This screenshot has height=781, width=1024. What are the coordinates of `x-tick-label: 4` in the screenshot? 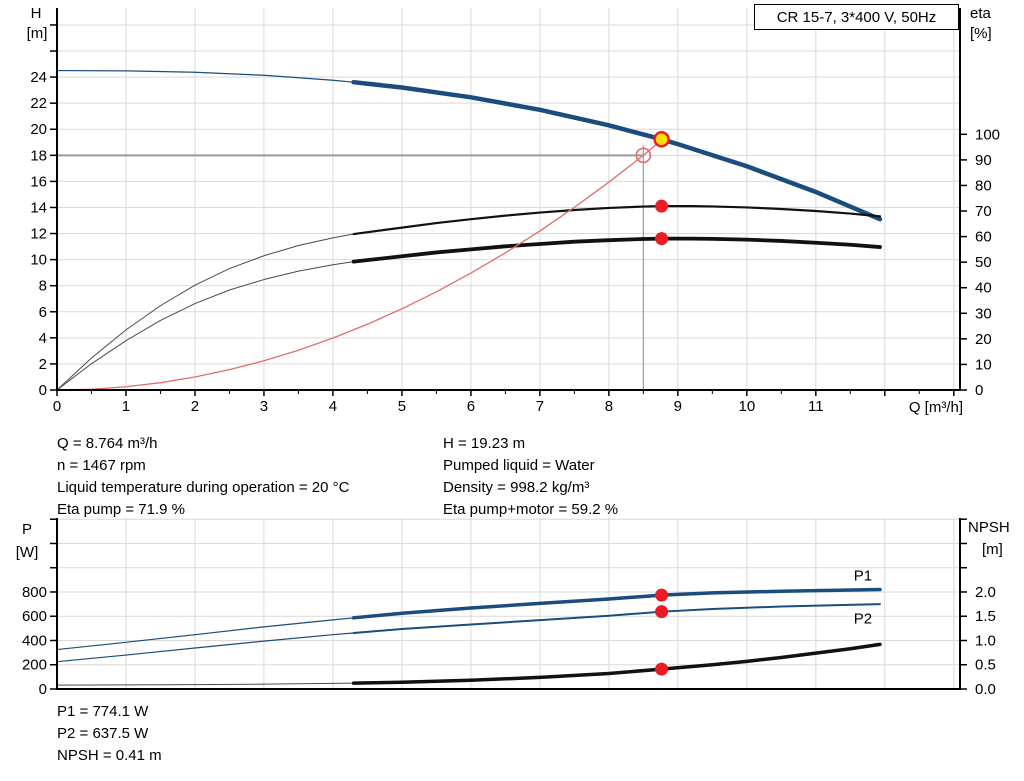 It's located at (333, 406).